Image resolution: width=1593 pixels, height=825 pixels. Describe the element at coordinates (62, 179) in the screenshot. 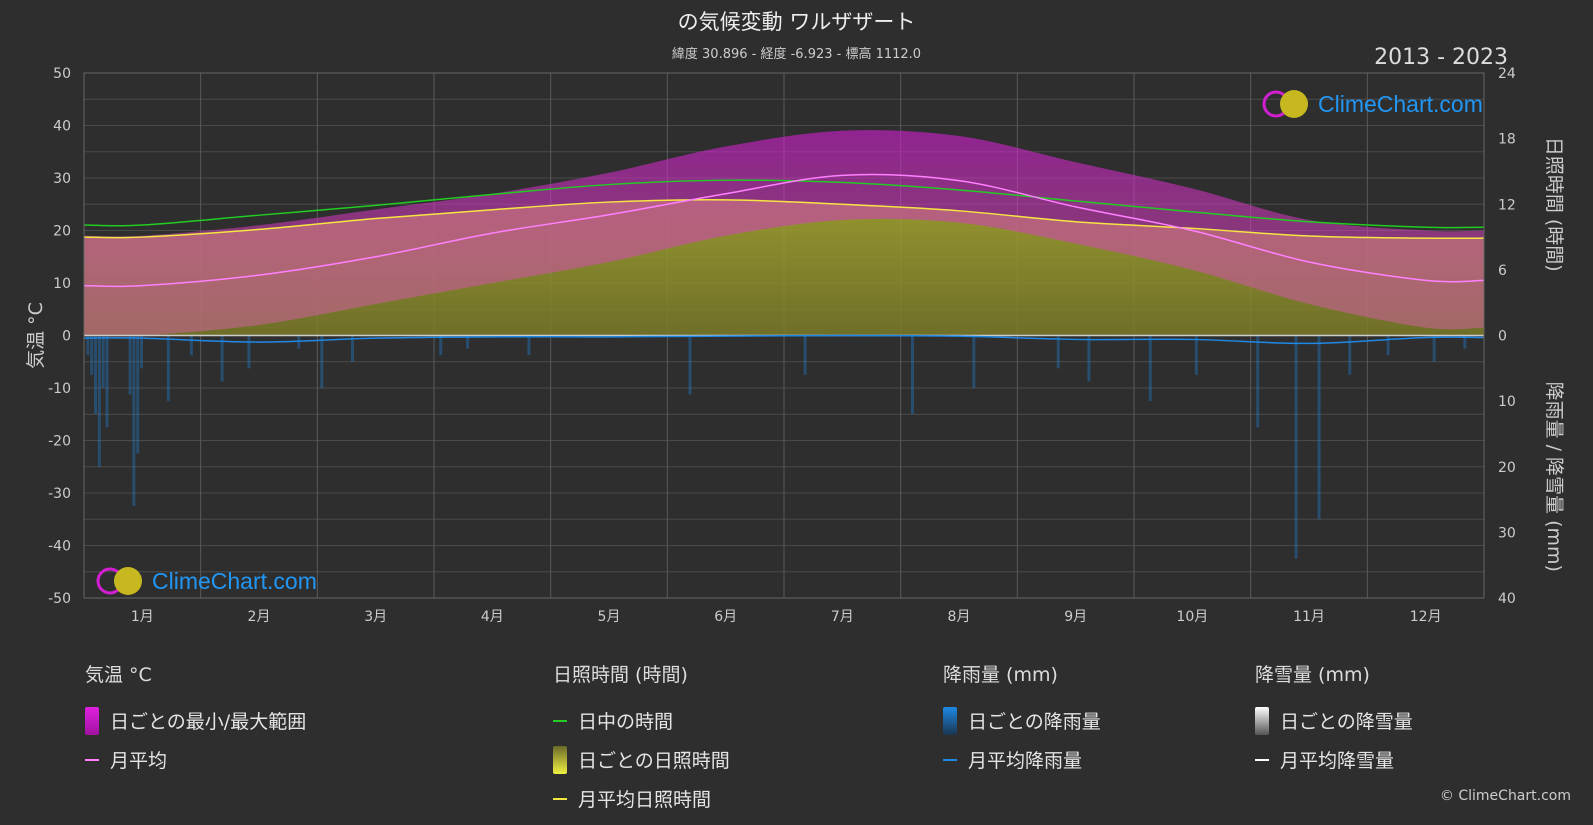

I see `y-tick-label-left: 30` at that location.